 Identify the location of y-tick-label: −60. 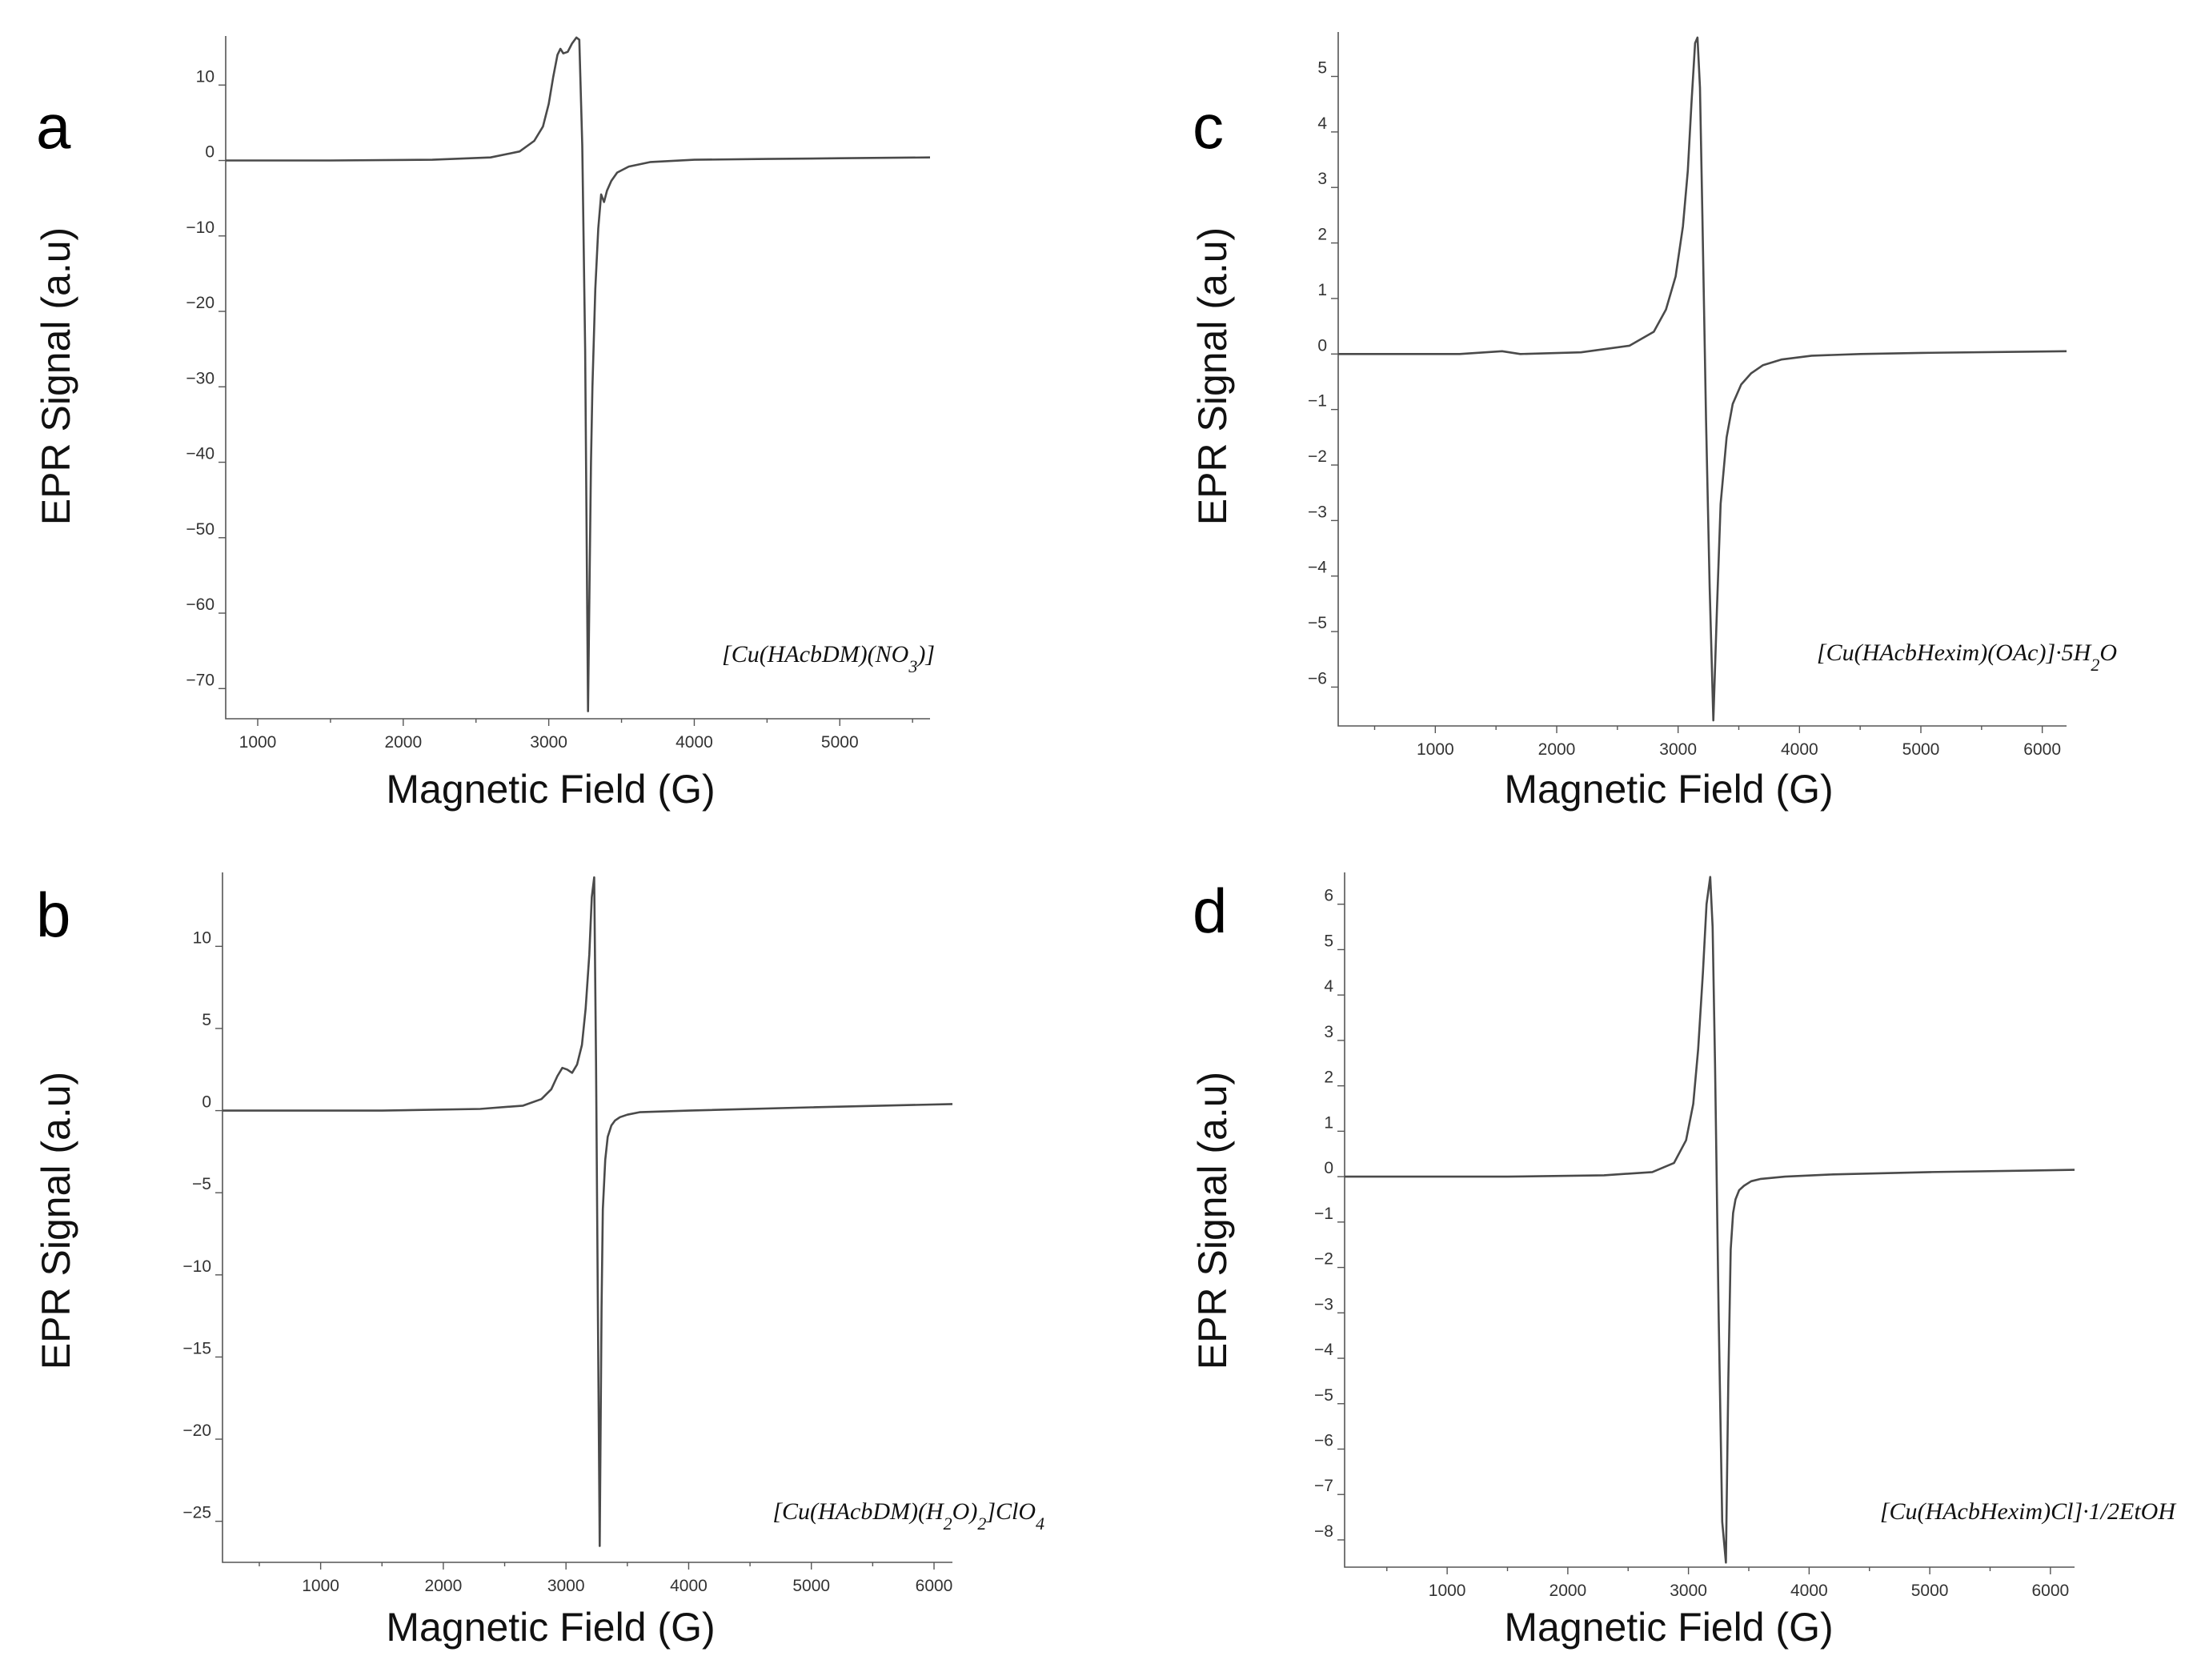
(200, 604).